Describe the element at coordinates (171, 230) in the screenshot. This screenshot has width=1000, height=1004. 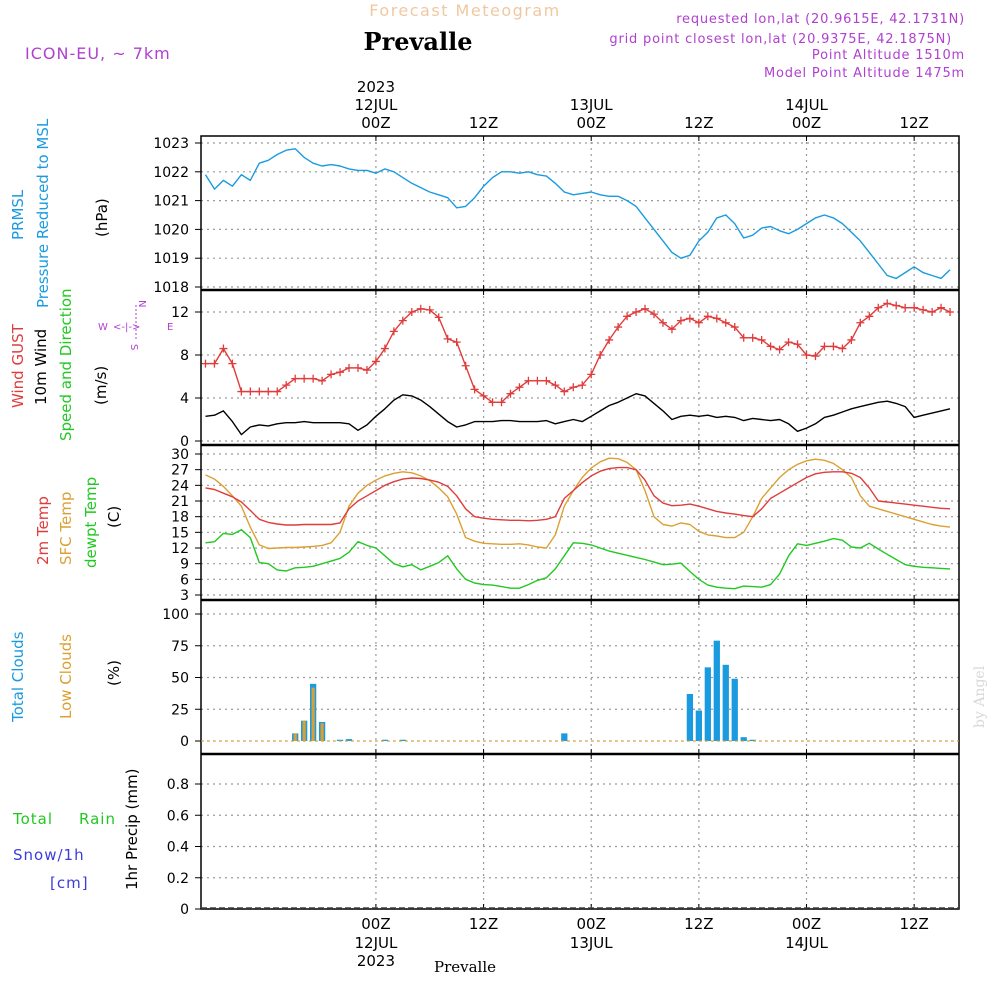
I see `pressure-ytick-label: 1020` at that location.